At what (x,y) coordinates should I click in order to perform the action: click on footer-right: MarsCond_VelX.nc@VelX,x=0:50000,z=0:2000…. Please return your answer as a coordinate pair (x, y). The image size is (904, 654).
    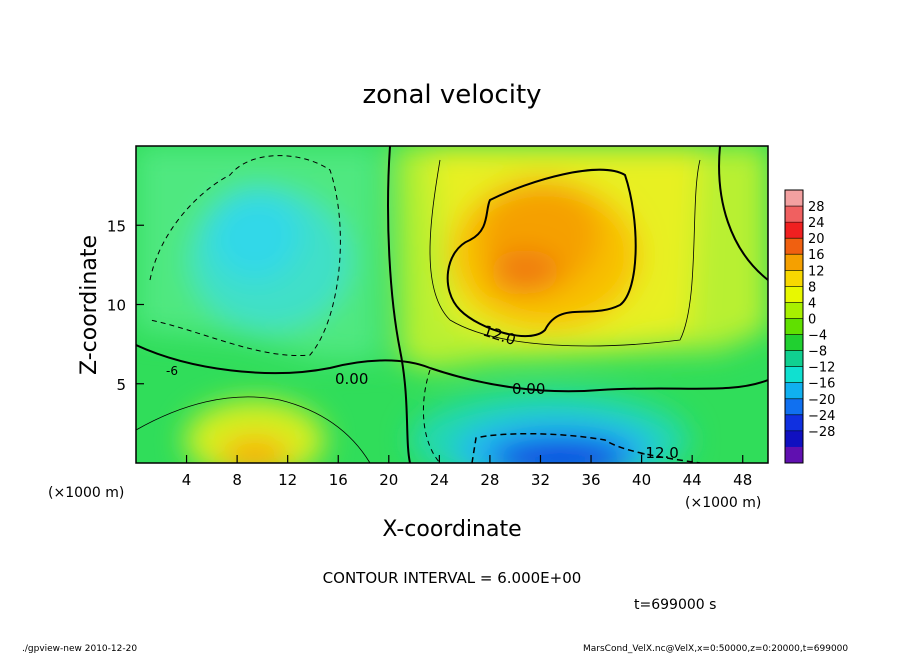
    Looking at the image, I should click on (715, 649).